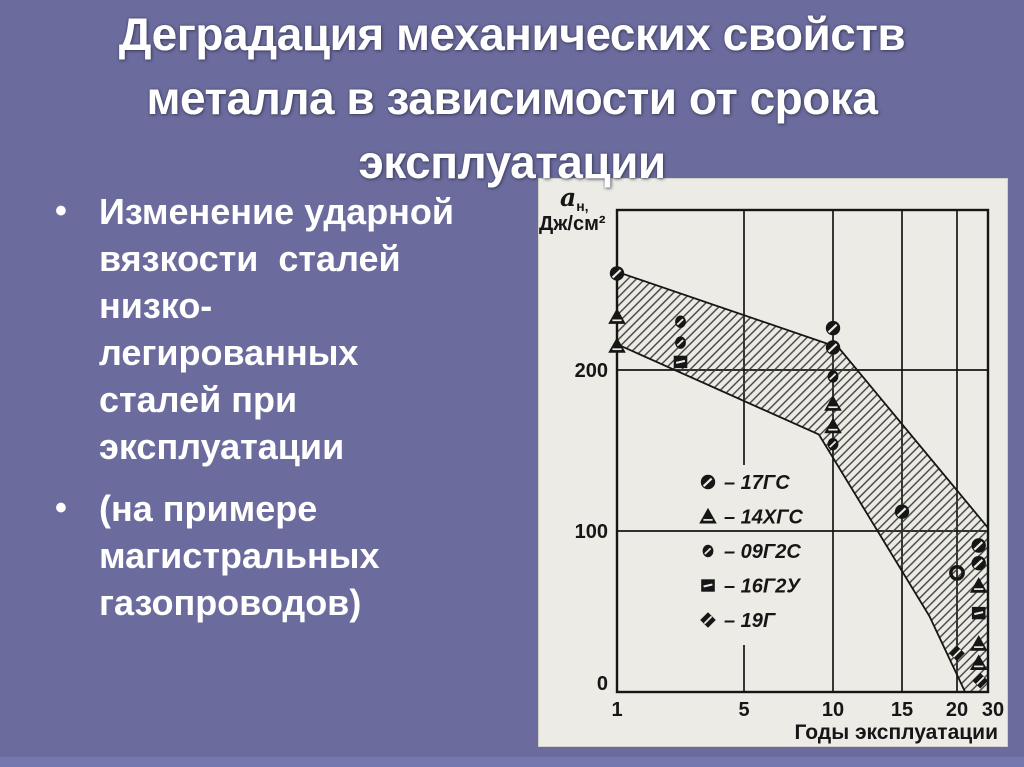 The height and width of the screenshot is (767, 1024). I want to click on y-tick-label: 100, so click(591, 532).